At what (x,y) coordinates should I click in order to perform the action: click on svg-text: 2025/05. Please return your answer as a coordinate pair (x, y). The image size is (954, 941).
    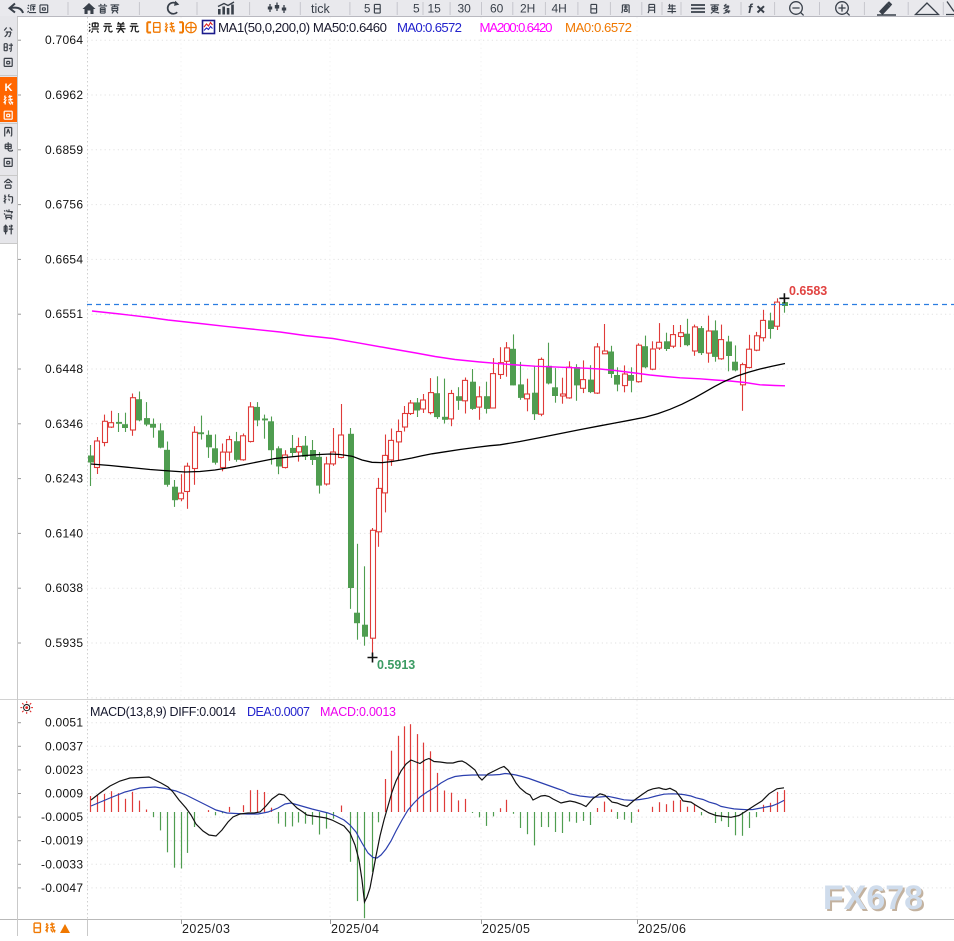
    Looking at the image, I should click on (506, 929).